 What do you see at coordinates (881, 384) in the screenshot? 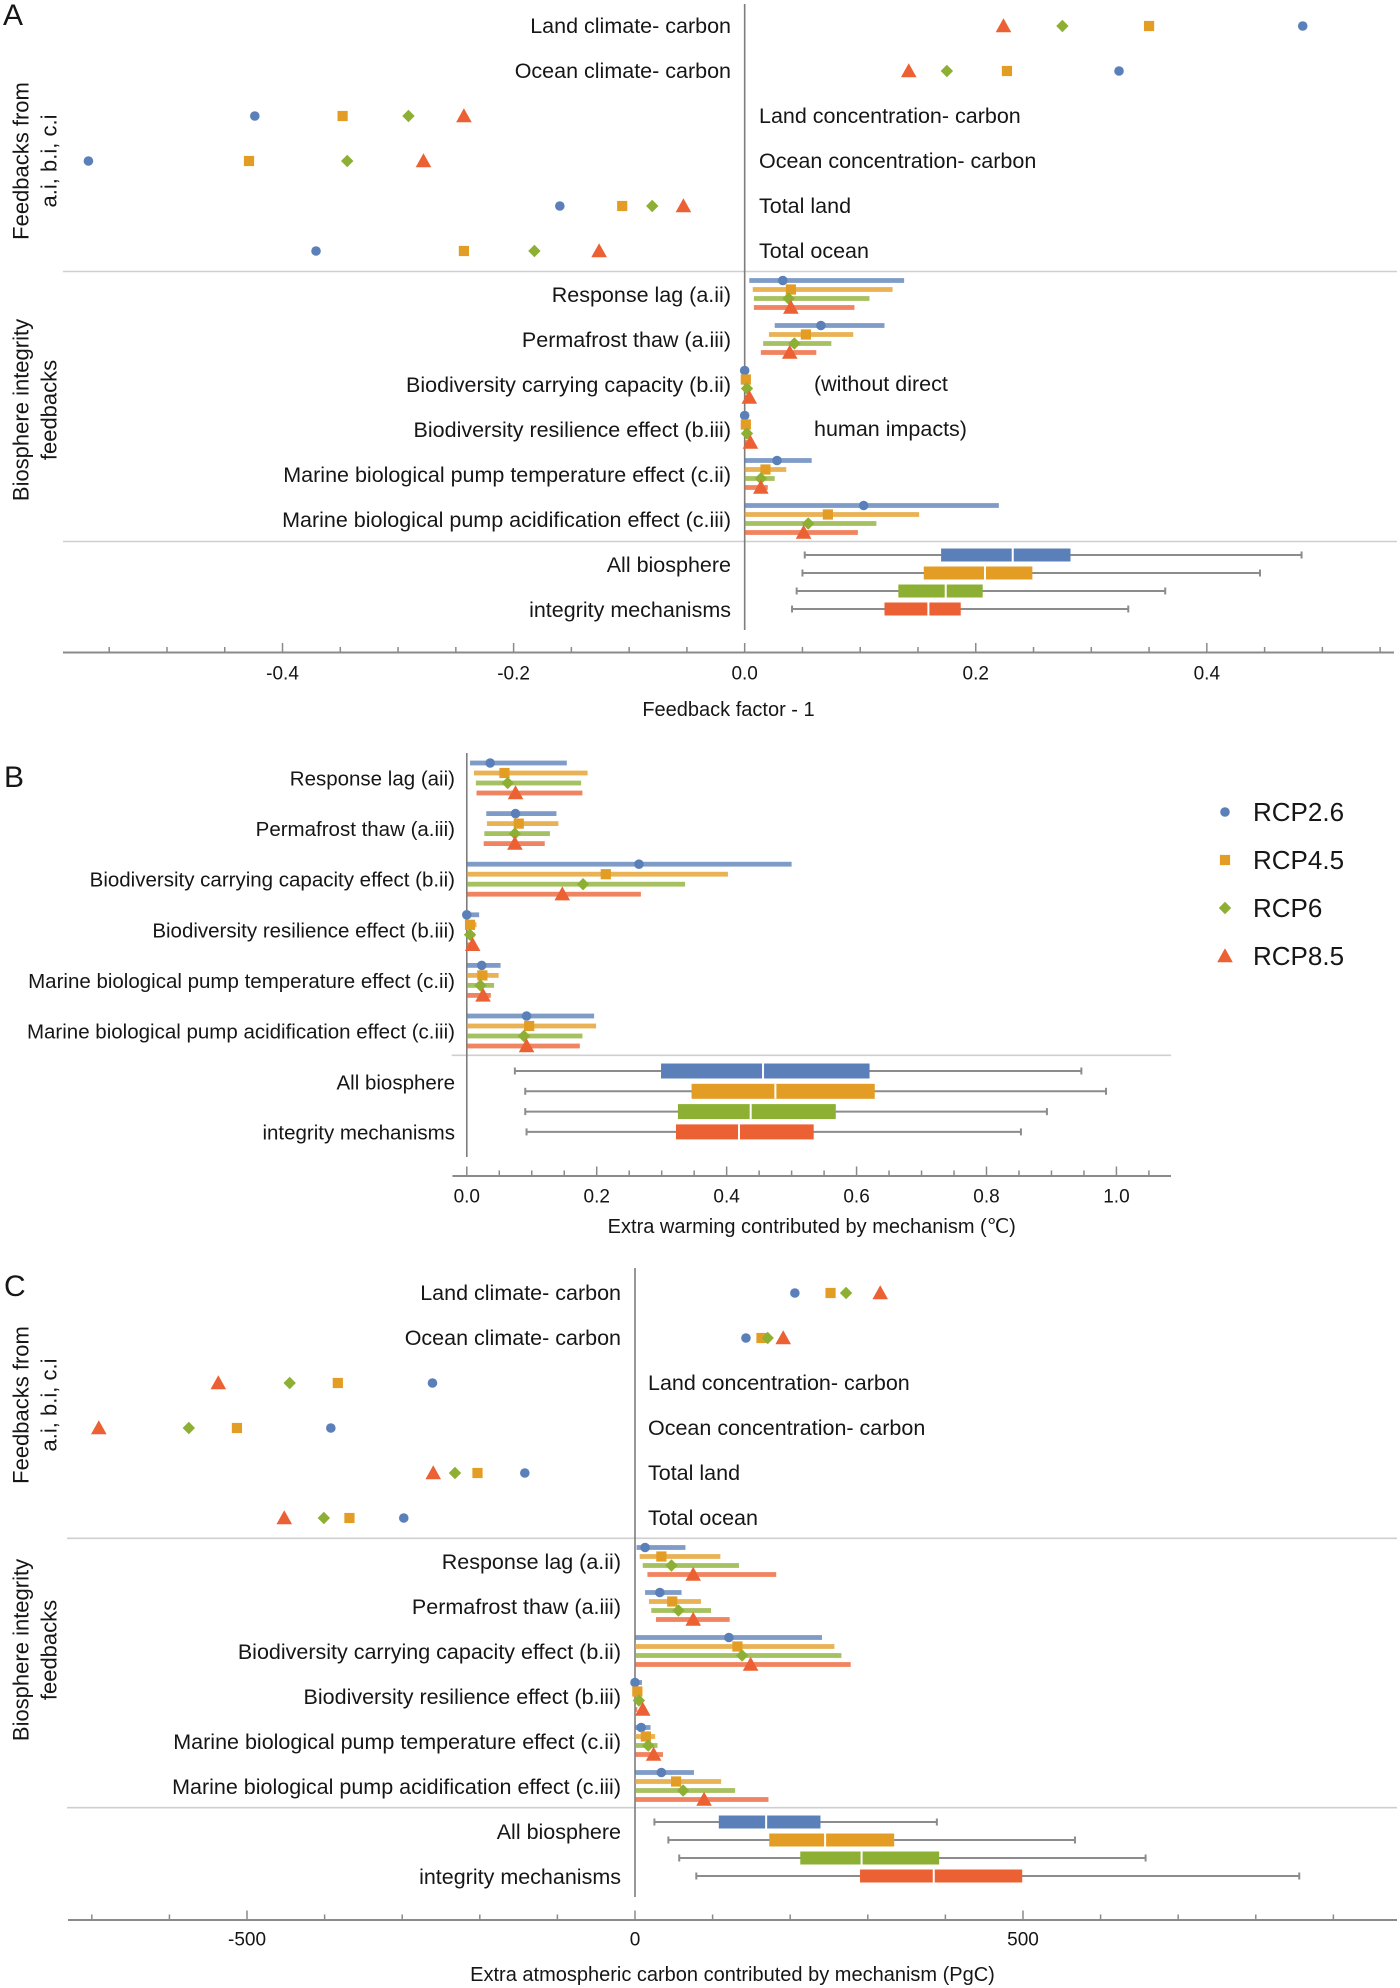
I see `annotation-text: (without direct` at bounding box center [881, 384].